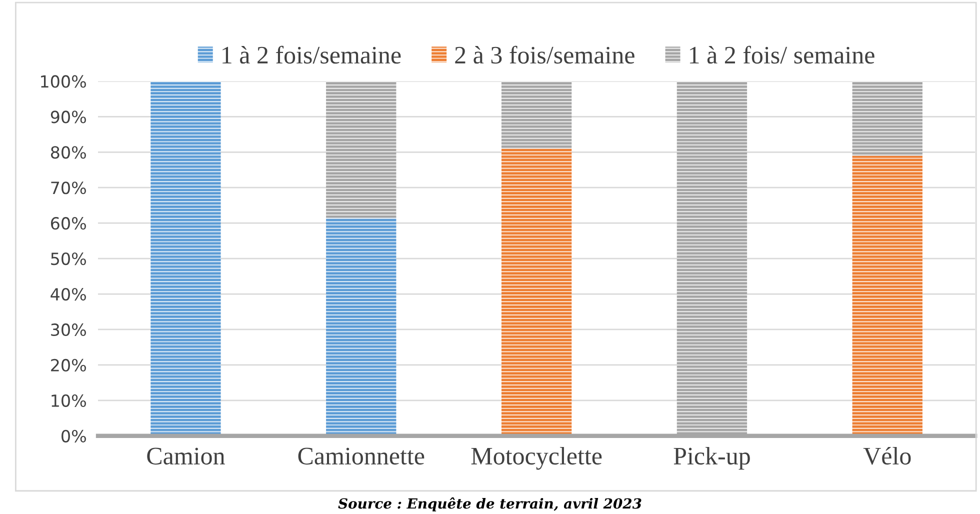 The width and height of the screenshot is (980, 514). Describe the element at coordinates (68, 259) in the screenshot. I see `y-tick-label: 50%` at that location.